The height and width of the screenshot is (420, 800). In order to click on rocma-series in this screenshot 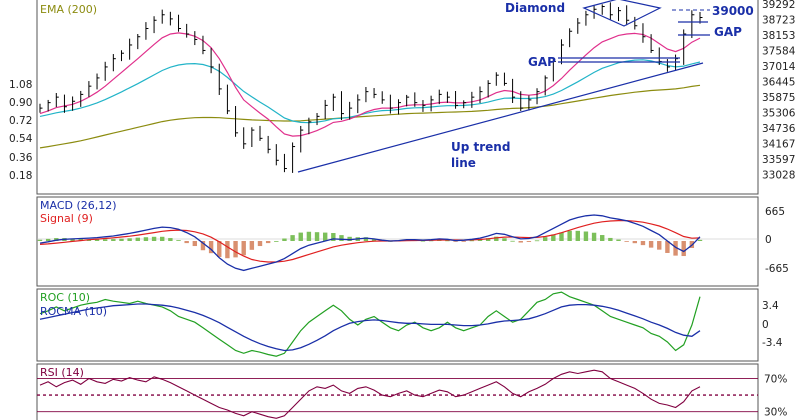, I will do `click(370, 327)`.